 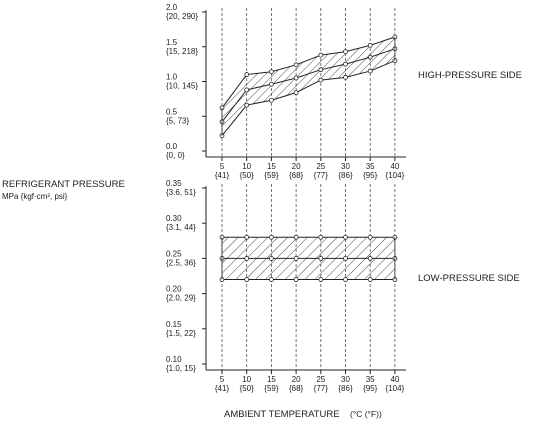 I want to click on high-y-tick-label-alt: {10, 145}, so click(x=182, y=86).